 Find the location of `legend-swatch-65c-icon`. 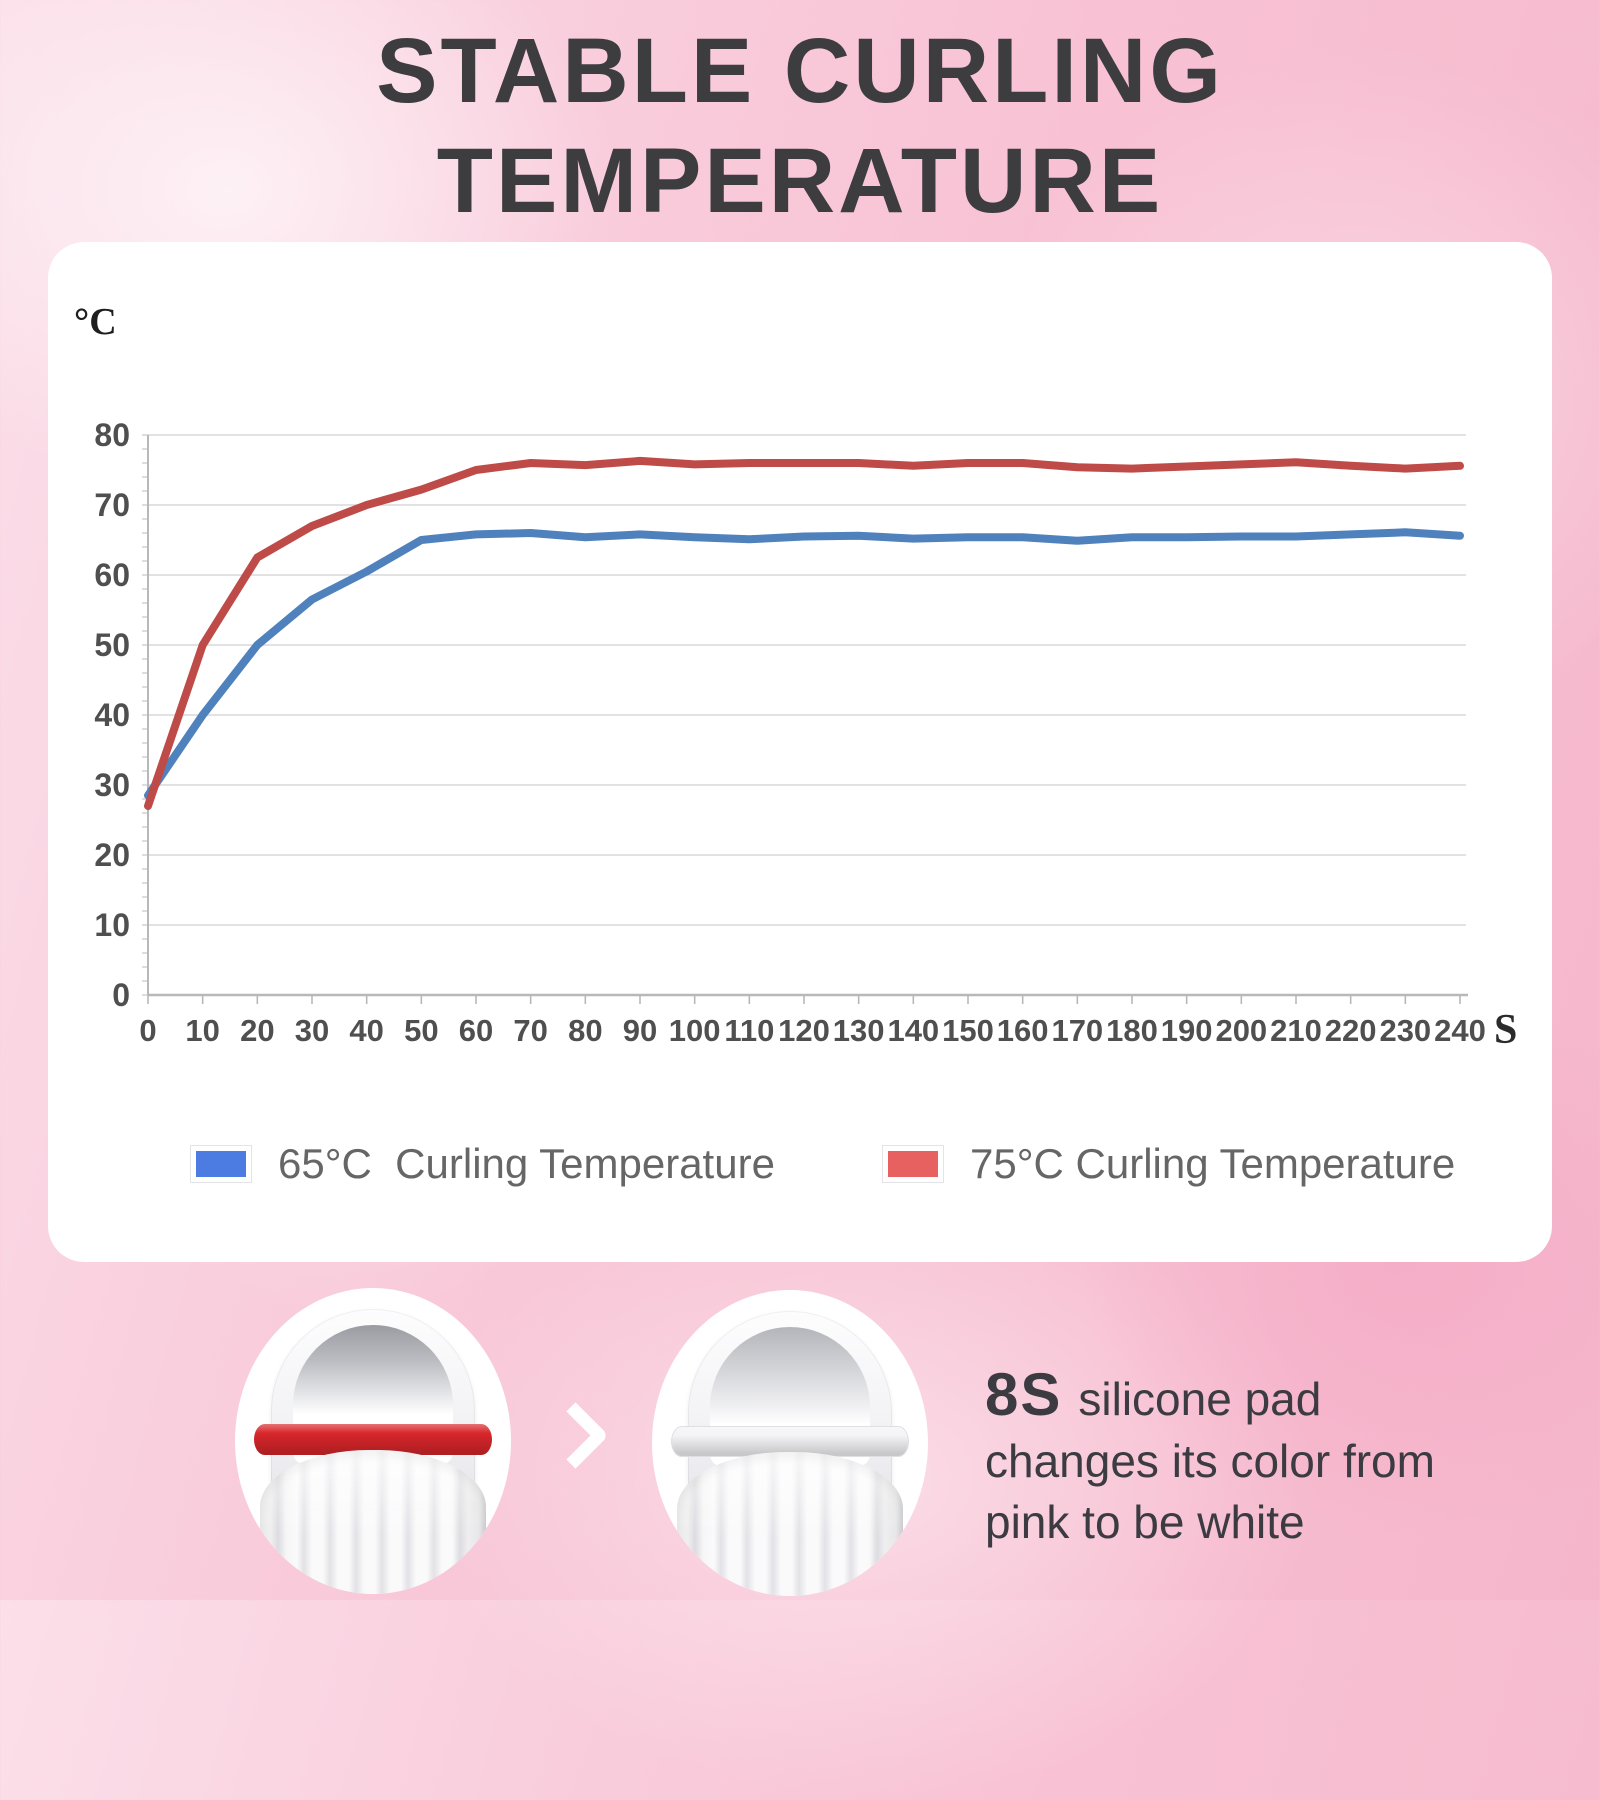

legend-swatch-65c-icon is located at coordinates (221, 1164).